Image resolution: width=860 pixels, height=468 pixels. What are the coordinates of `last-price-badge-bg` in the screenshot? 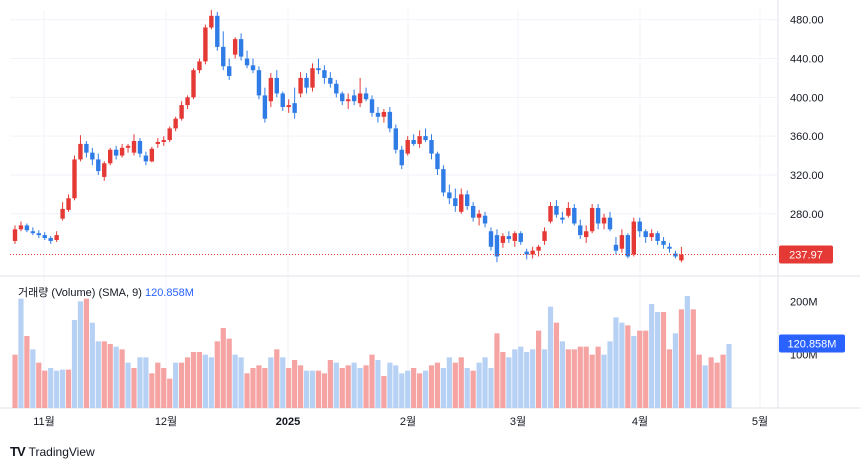 It's located at (806, 254).